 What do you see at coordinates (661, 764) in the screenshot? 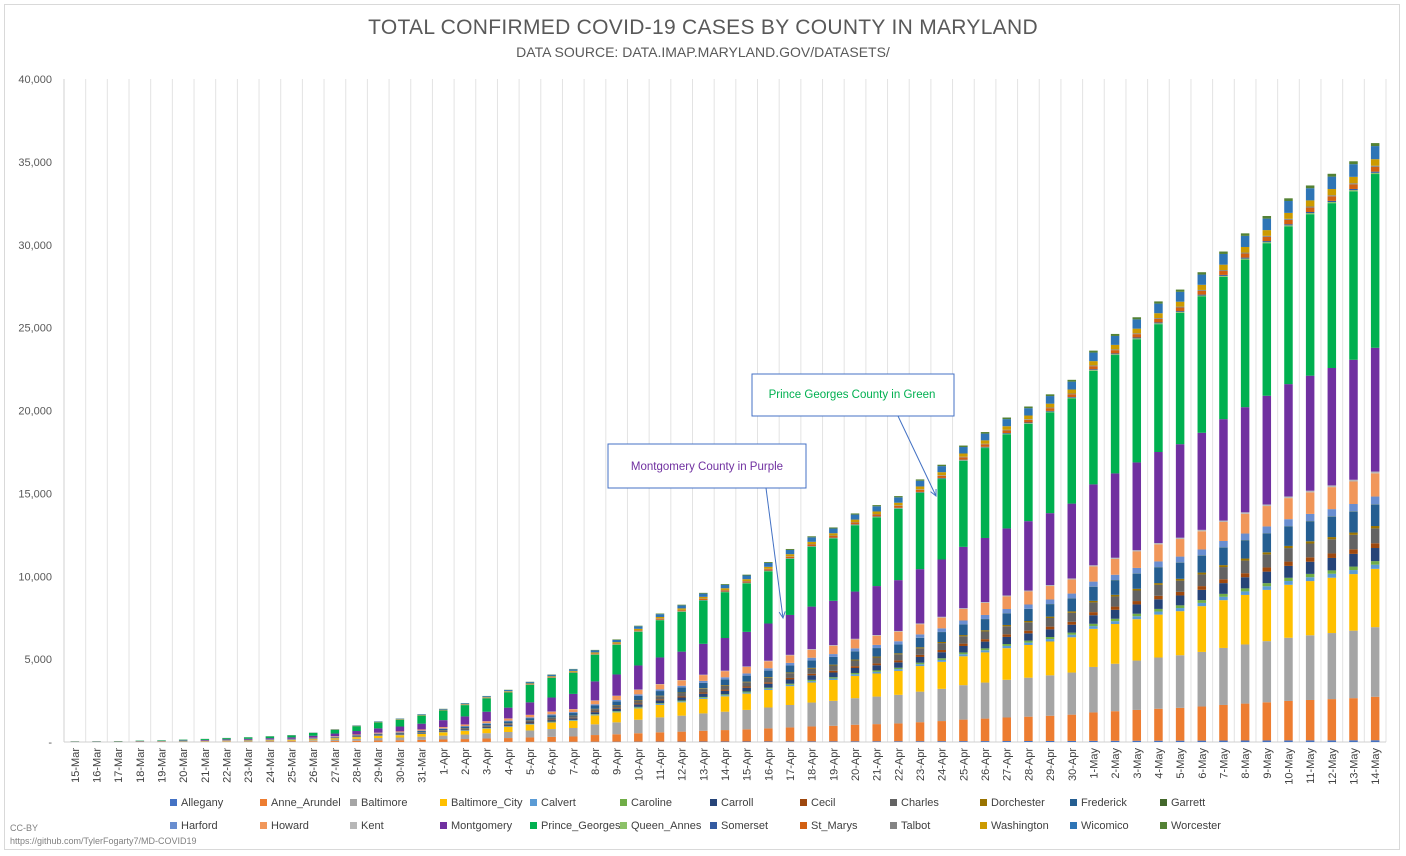
I see `x-tick-label: 11-Apr` at bounding box center [661, 764].